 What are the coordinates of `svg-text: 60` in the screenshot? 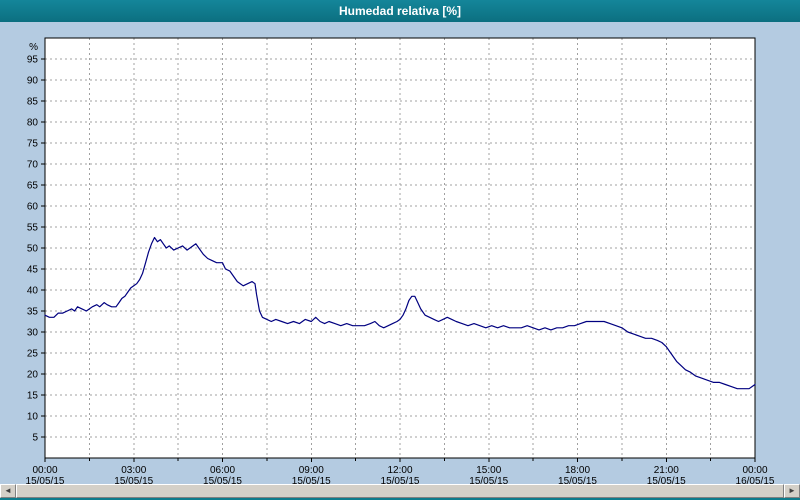 It's located at (33, 207).